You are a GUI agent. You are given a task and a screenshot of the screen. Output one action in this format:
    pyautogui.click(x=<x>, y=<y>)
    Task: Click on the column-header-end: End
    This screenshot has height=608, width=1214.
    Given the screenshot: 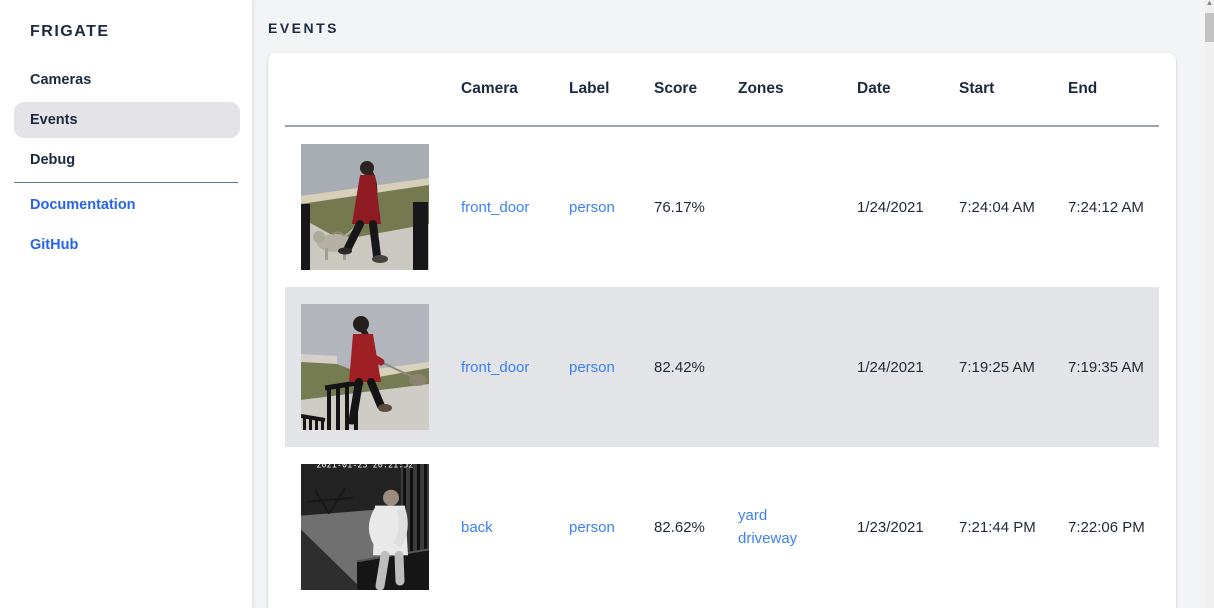 What is the action you would take?
    pyautogui.click(x=1083, y=88)
    